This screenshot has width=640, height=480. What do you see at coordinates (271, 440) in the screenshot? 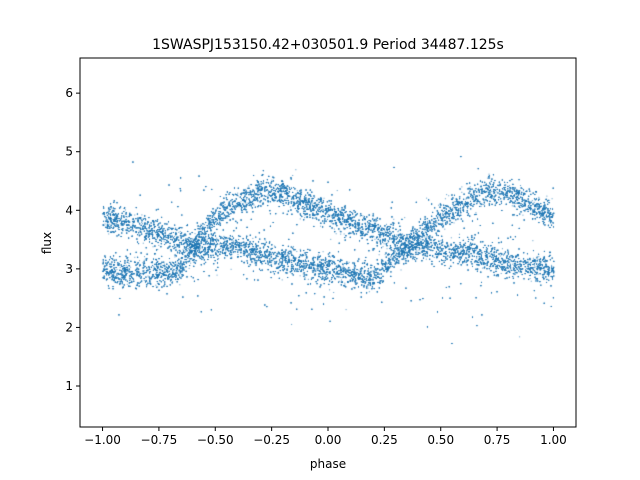
I see `x-tick-label: −0.25` at bounding box center [271, 440].